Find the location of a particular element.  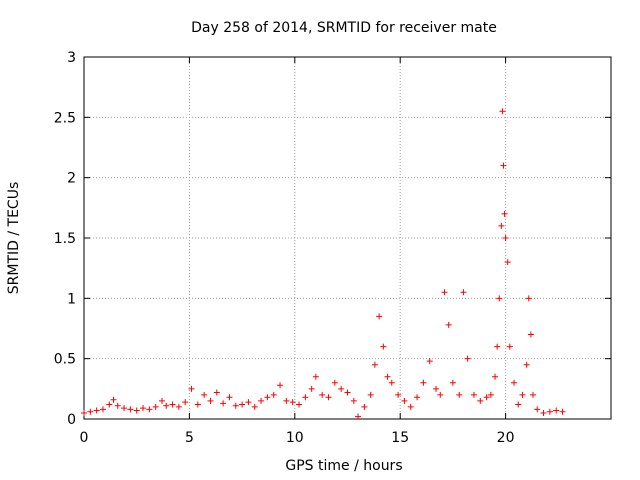

x-tick-label: 15 is located at coordinates (400, 438).